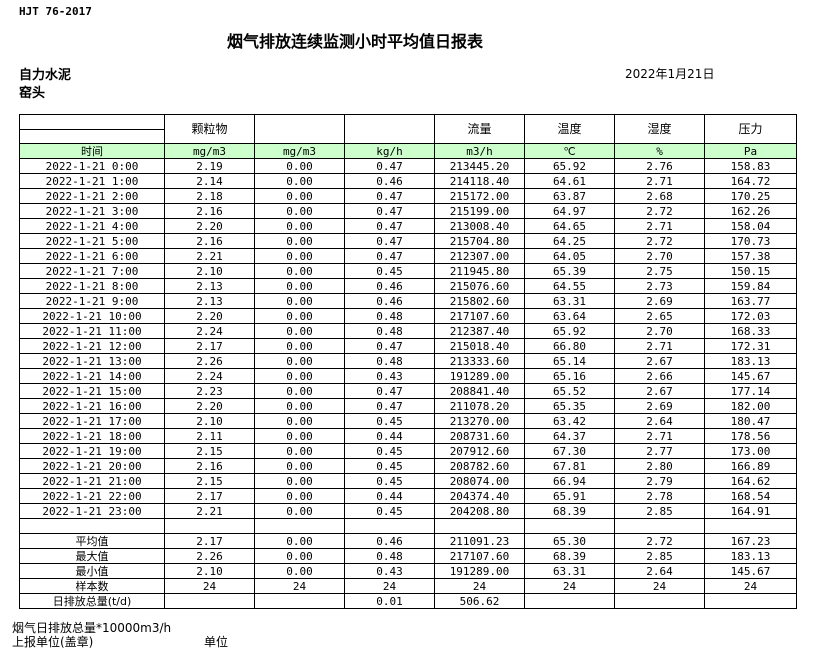 This screenshot has height=658, width=814. Describe the element at coordinates (209, 181) in the screenshot. I see `table-row-cell: 2.14` at that location.